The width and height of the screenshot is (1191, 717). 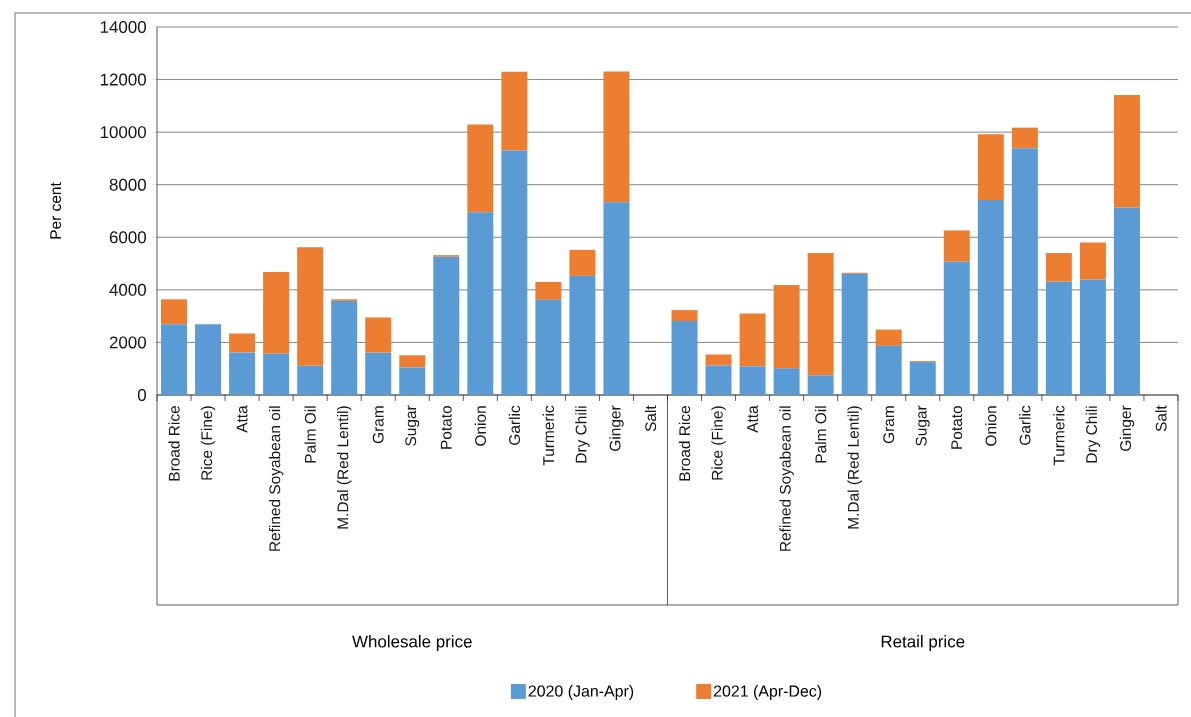 I want to click on y-axis-title: Per cent, so click(x=56, y=210).